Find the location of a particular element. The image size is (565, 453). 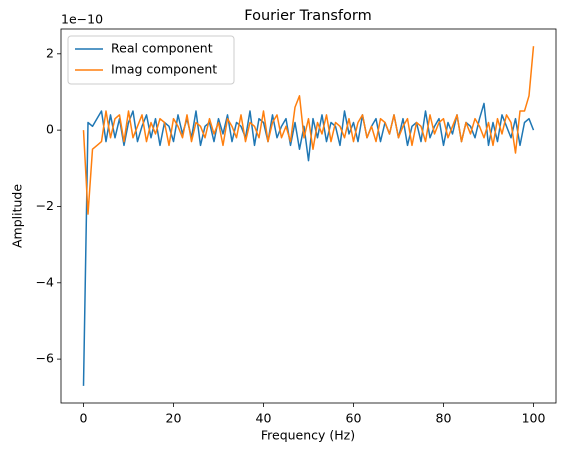

y-offset-label: 1e−10 is located at coordinates (82, 19).